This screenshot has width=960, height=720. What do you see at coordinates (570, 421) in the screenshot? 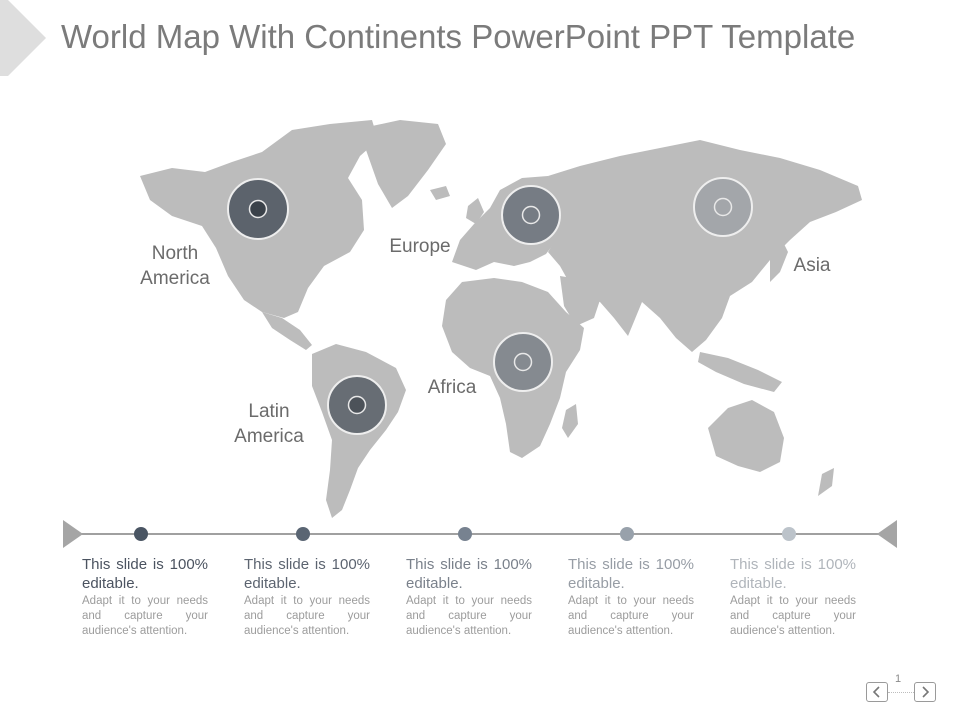
I see `landmass-madagascar` at bounding box center [570, 421].